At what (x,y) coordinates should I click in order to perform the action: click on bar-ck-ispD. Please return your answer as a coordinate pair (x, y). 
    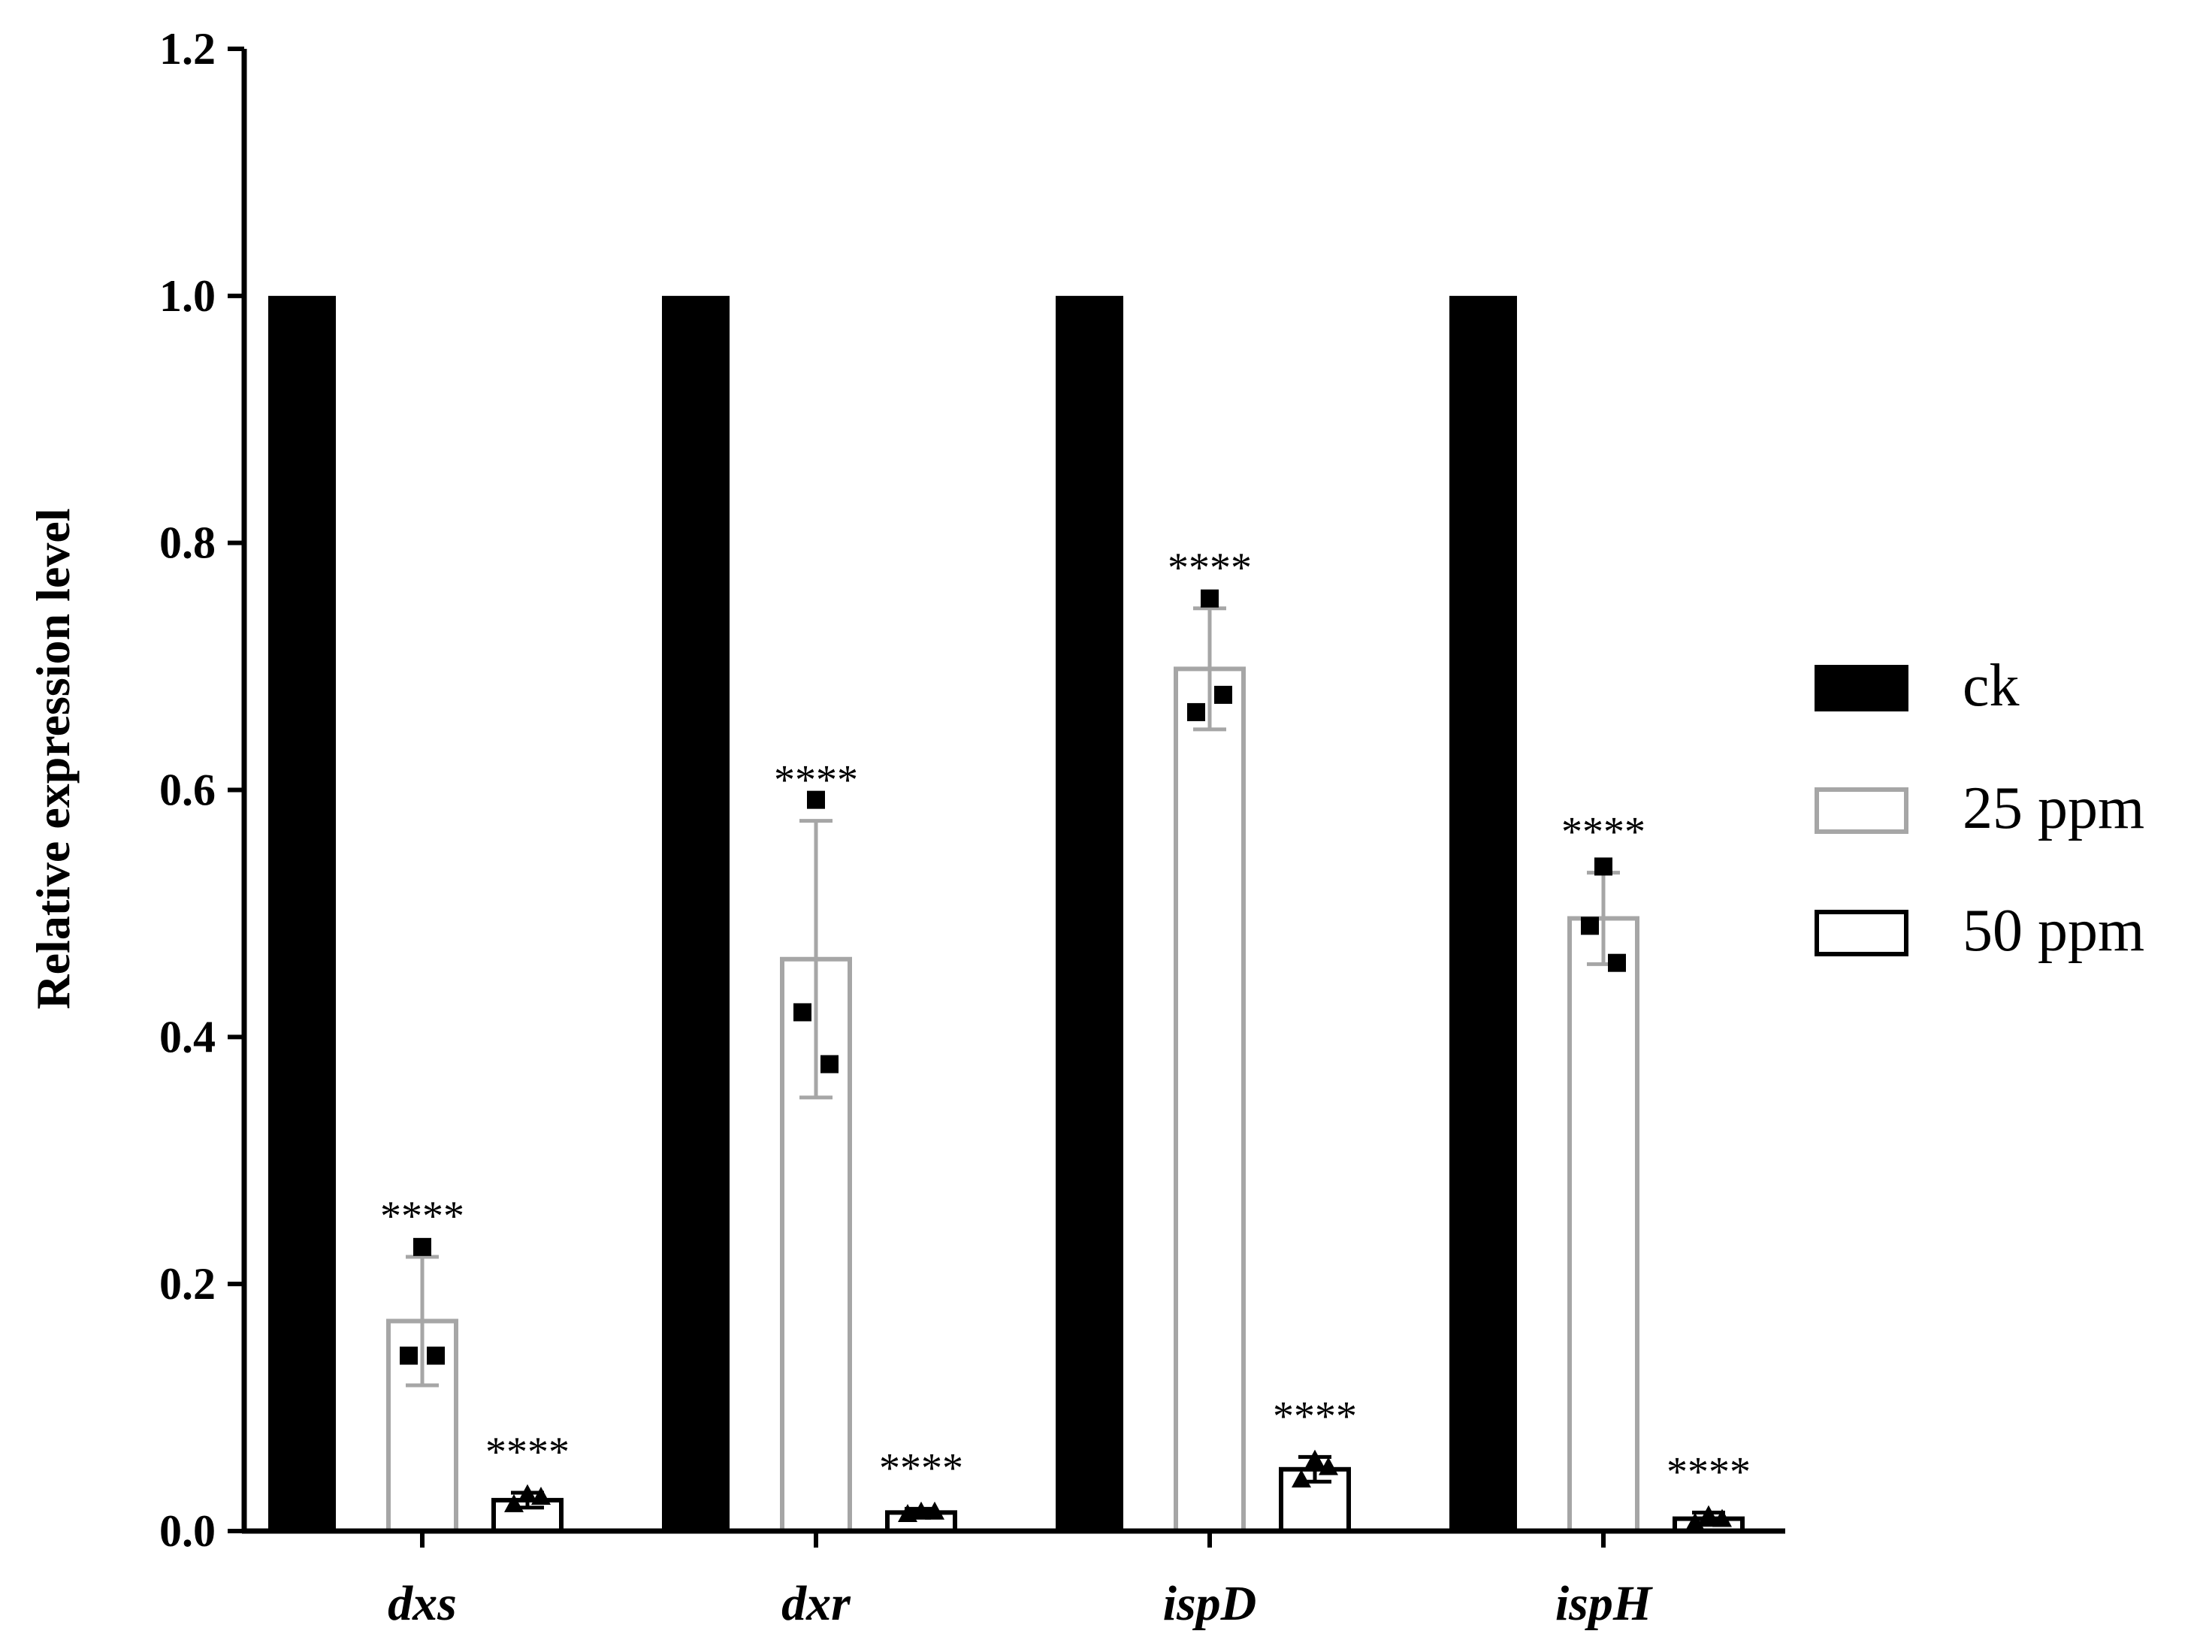
    Looking at the image, I should click on (1089, 913).